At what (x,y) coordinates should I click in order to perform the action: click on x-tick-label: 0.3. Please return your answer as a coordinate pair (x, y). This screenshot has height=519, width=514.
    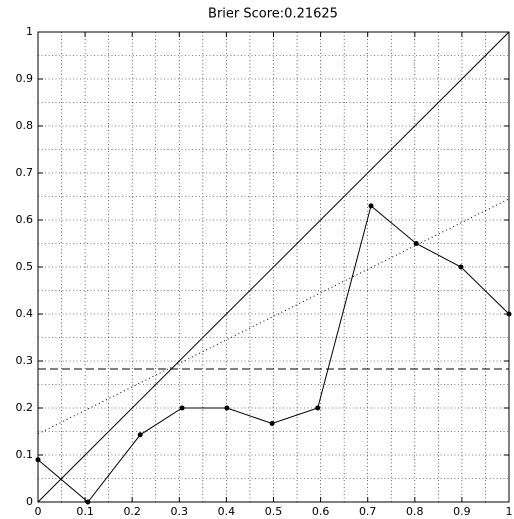
    Looking at the image, I should click on (180, 511).